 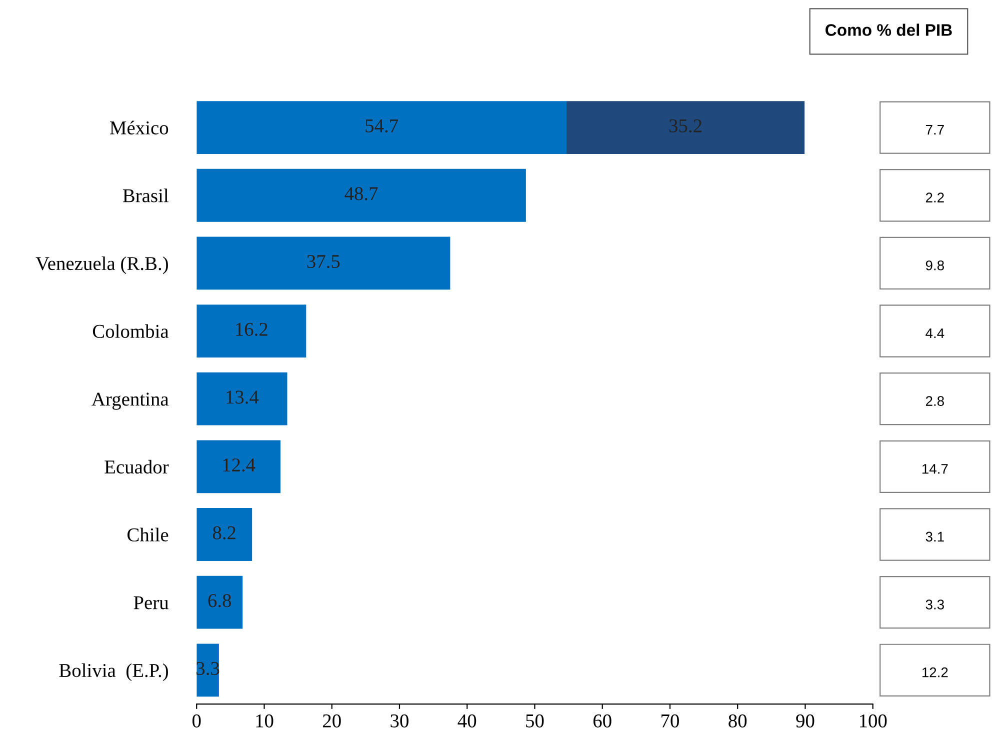 I want to click on data-label: 35.2, so click(x=685, y=125).